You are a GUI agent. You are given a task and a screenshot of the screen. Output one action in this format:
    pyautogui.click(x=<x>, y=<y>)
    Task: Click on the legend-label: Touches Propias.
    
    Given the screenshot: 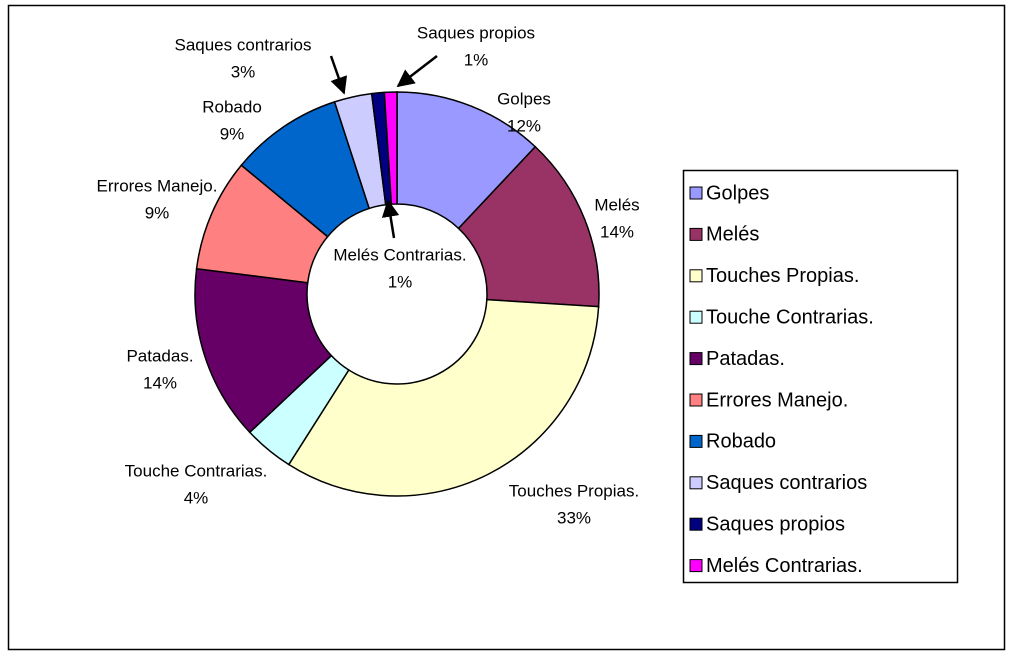 What is the action you would take?
    pyautogui.click(x=782, y=276)
    